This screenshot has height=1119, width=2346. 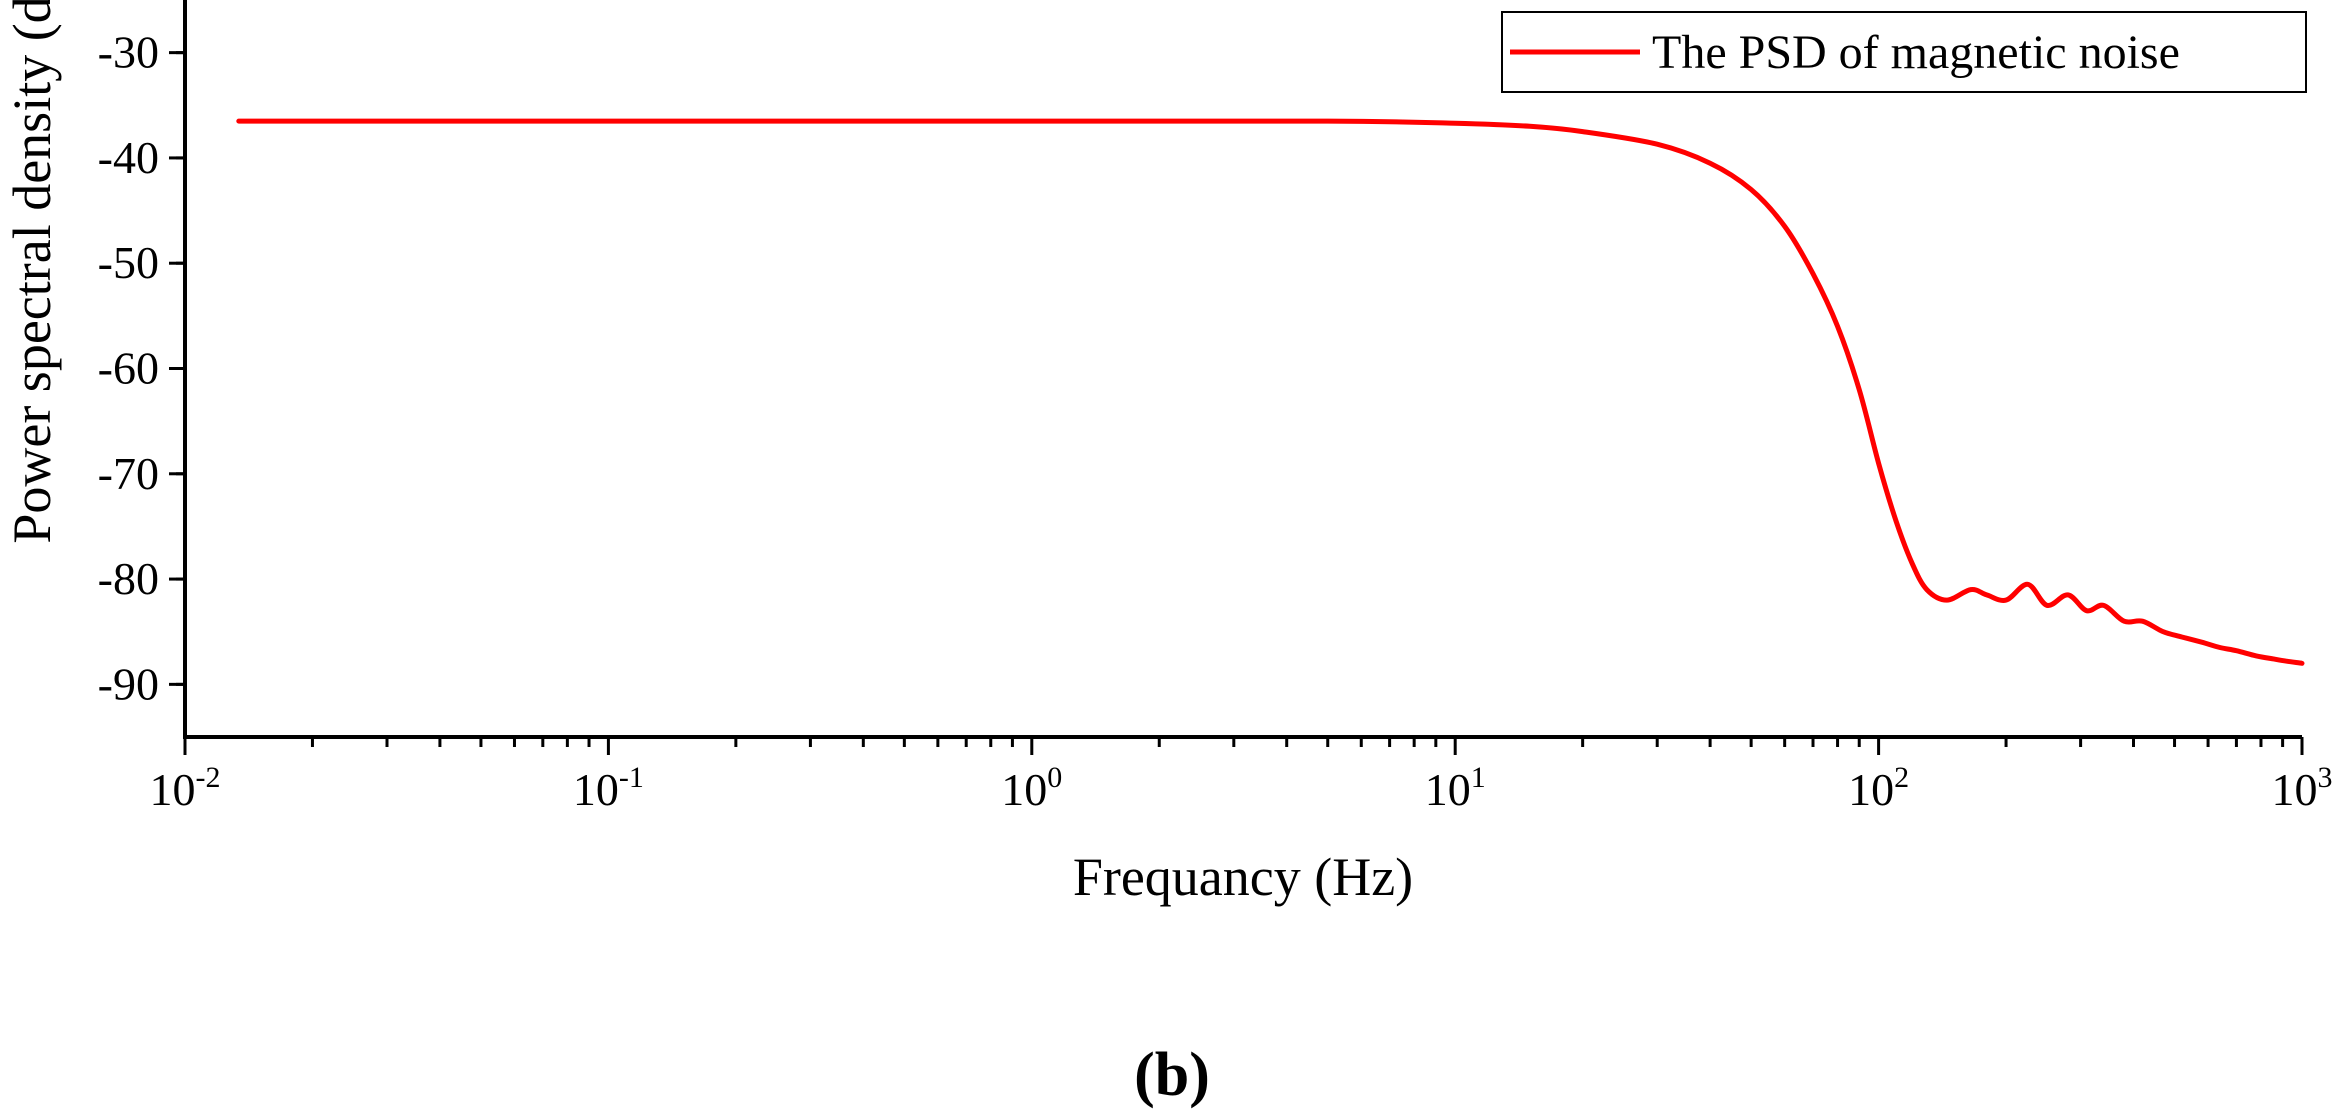 I want to click on x-tick-label: 10⁻², so click(x=185, y=788).